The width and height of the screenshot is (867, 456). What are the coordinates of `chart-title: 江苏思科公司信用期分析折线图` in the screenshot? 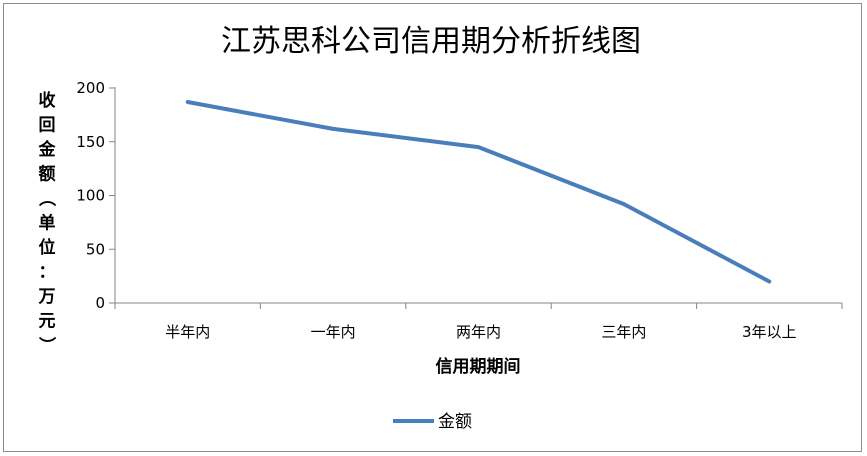 It's located at (431, 41).